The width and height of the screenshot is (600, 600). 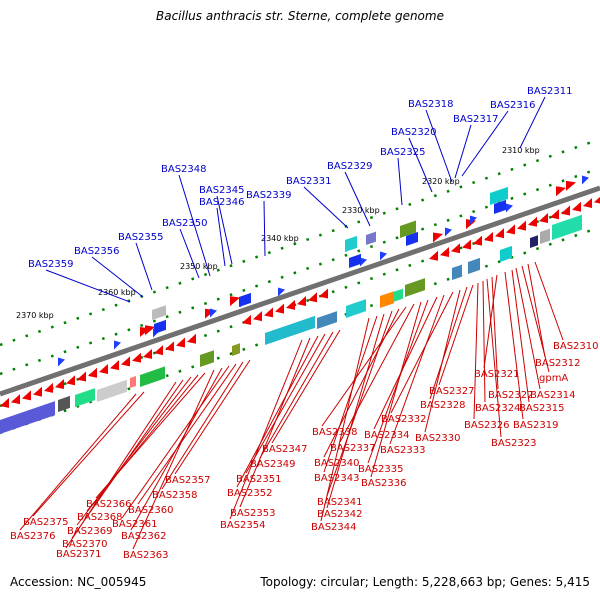 What do you see at coordinates (337, 463) in the screenshot?
I see `lower-gene-label: BAS2340` at bounding box center [337, 463].